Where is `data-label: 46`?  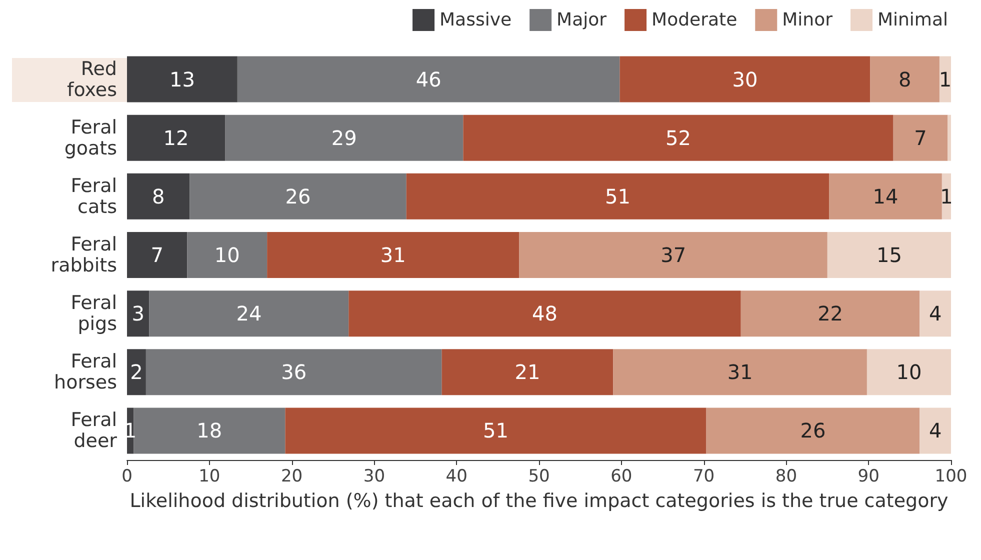
data-label: 46 is located at coordinates (429, 79).